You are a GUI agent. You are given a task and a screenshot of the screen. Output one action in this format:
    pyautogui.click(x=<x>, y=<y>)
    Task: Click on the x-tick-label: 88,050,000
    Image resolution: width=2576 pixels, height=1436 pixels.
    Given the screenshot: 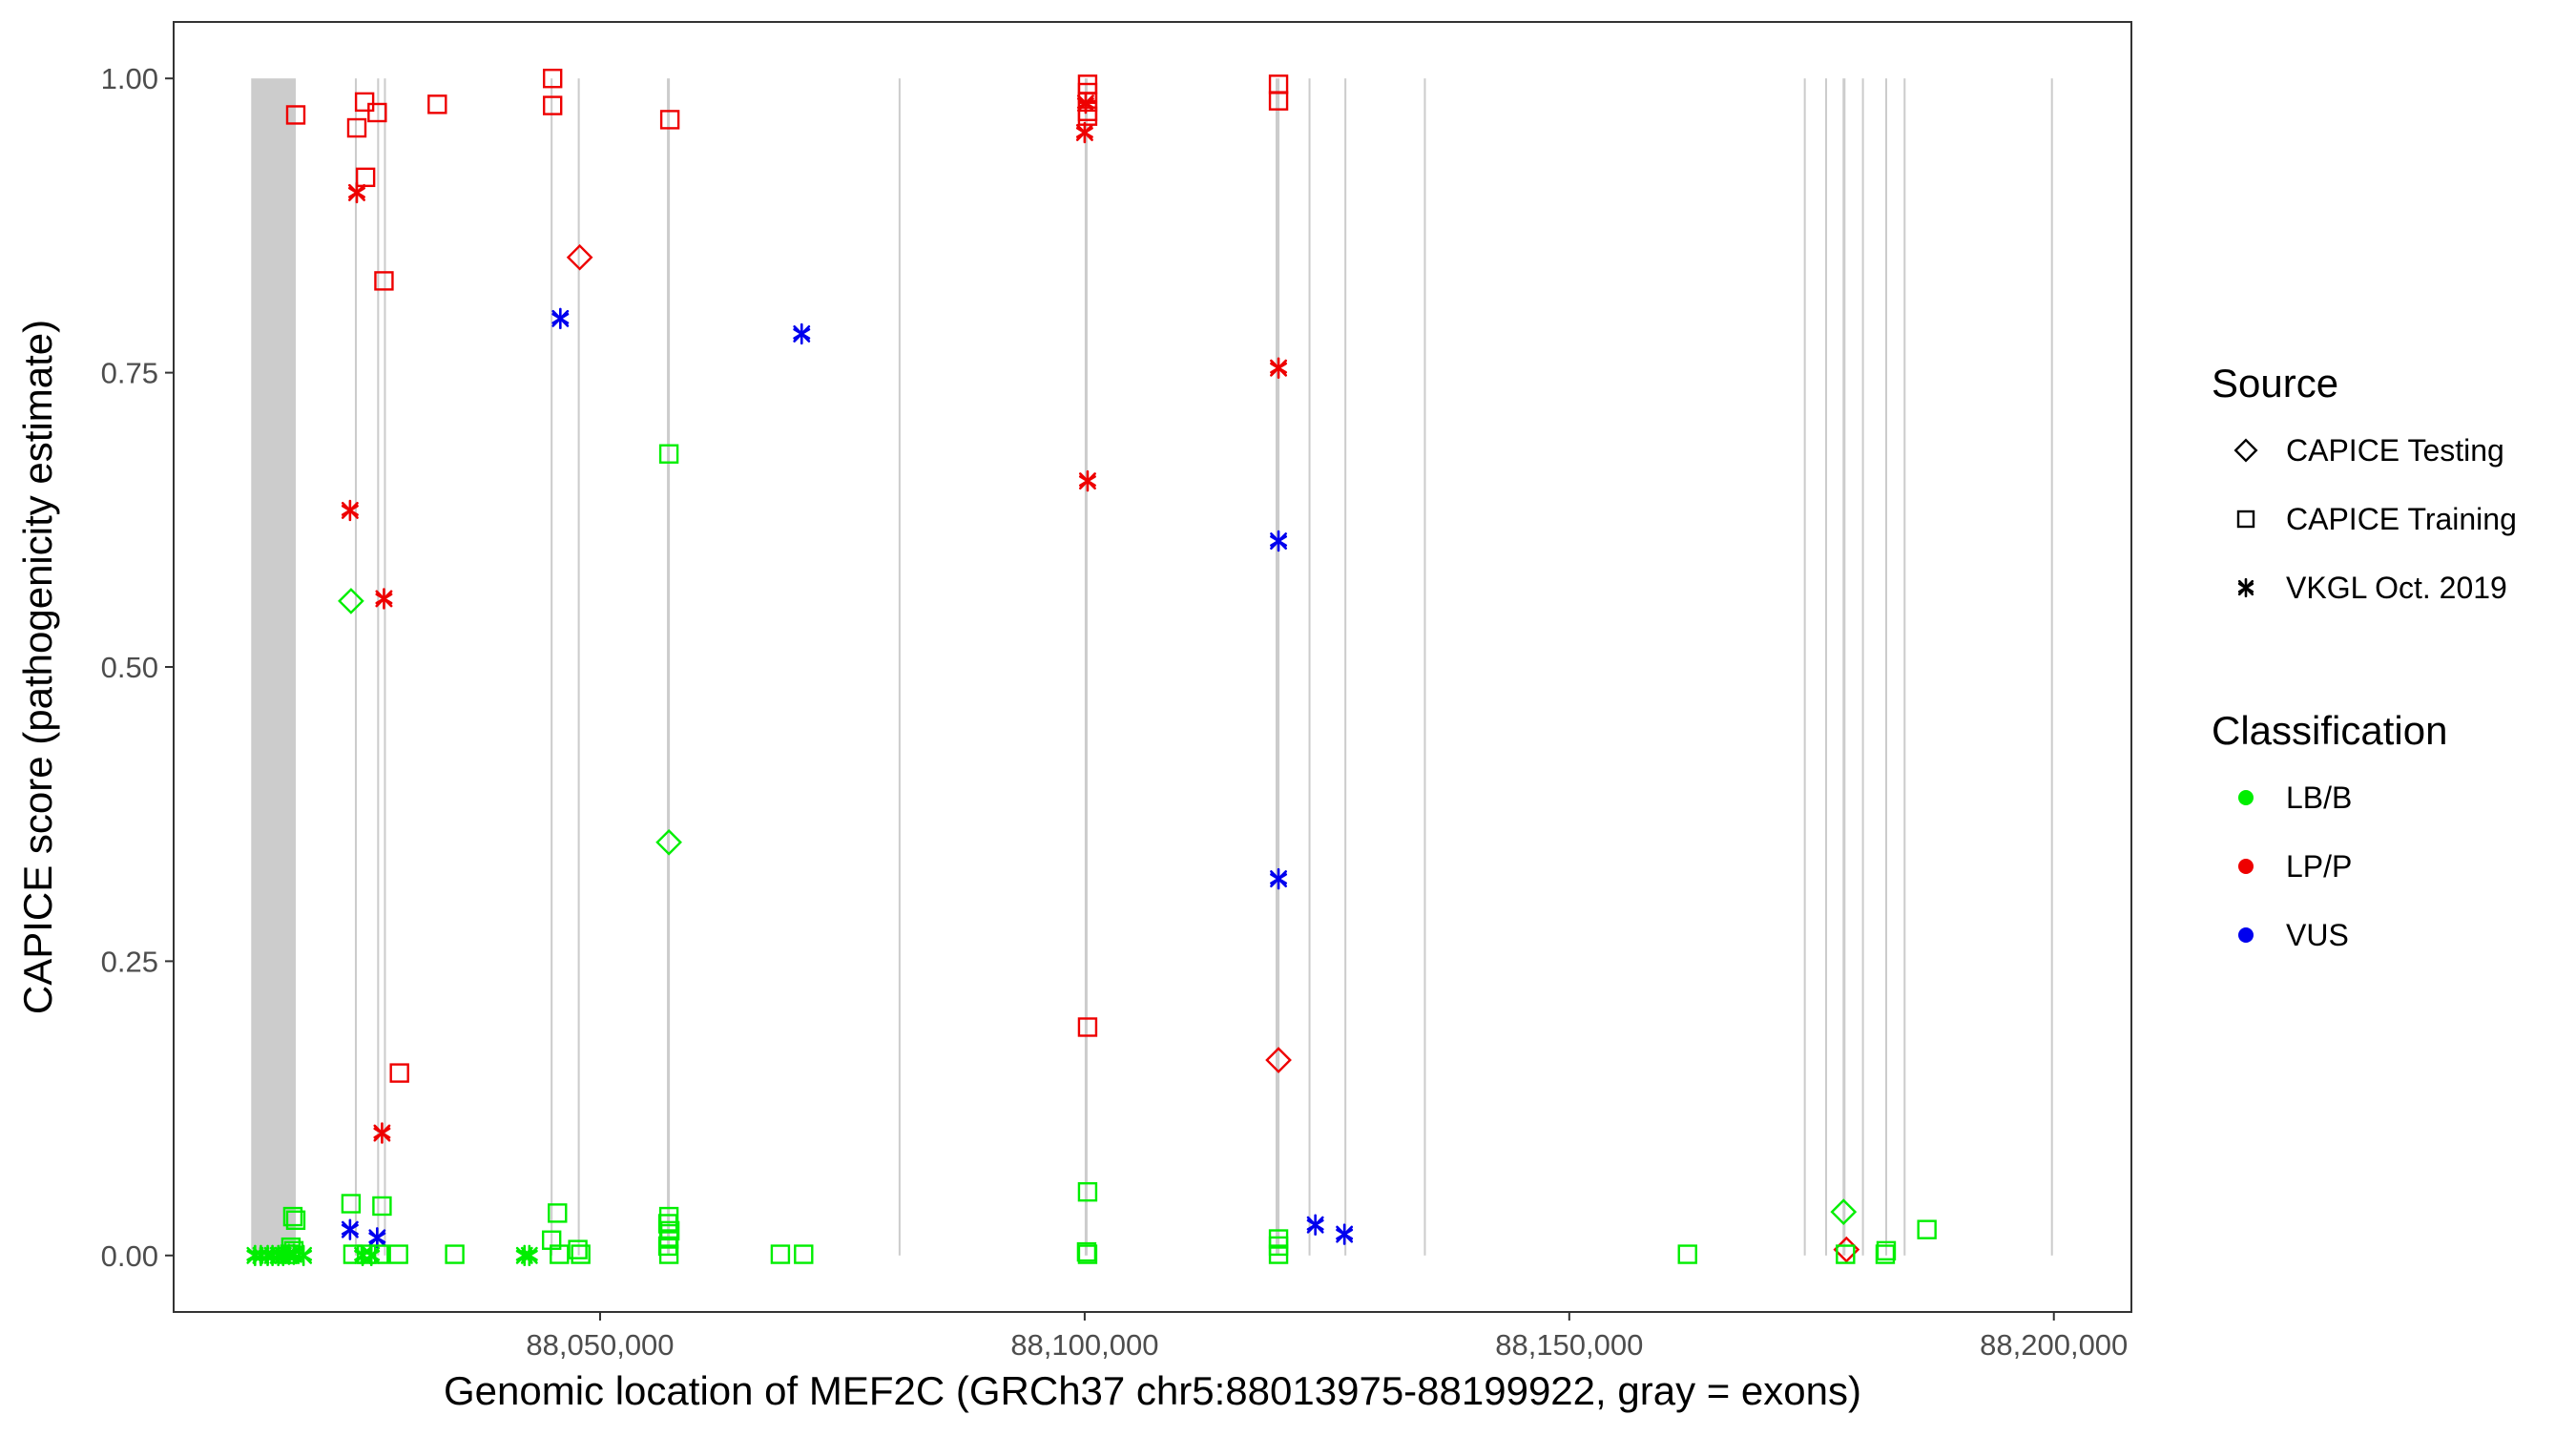 What is the action you would take?
    pyautogui.click(x=600, y=1345)
    